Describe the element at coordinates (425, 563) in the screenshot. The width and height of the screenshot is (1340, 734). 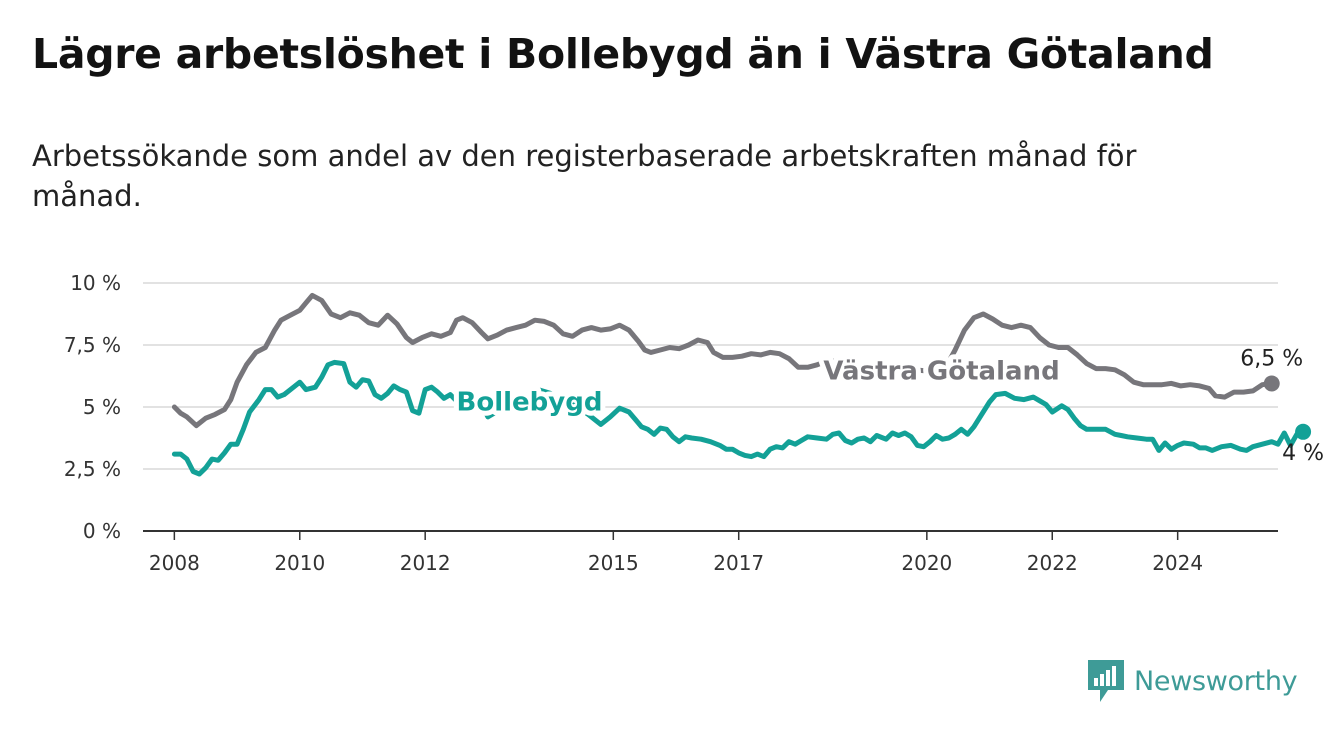
I see `x-tick-label: 2012` at that location.